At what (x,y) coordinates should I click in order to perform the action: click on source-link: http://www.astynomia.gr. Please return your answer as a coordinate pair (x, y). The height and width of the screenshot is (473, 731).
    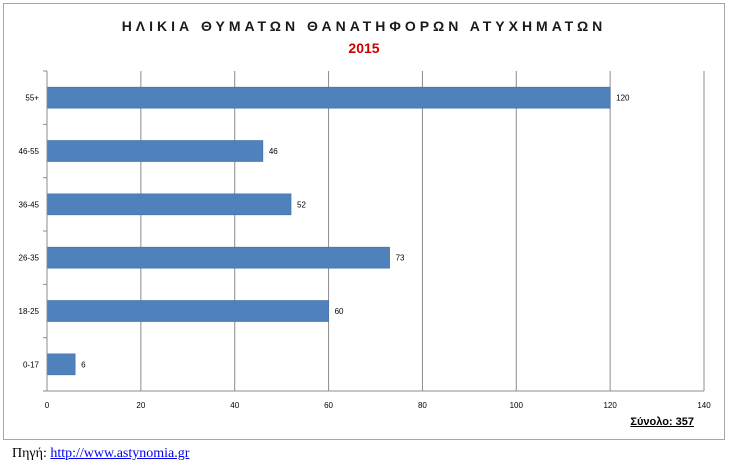
    Looking at the image, I should click on (120, 453).